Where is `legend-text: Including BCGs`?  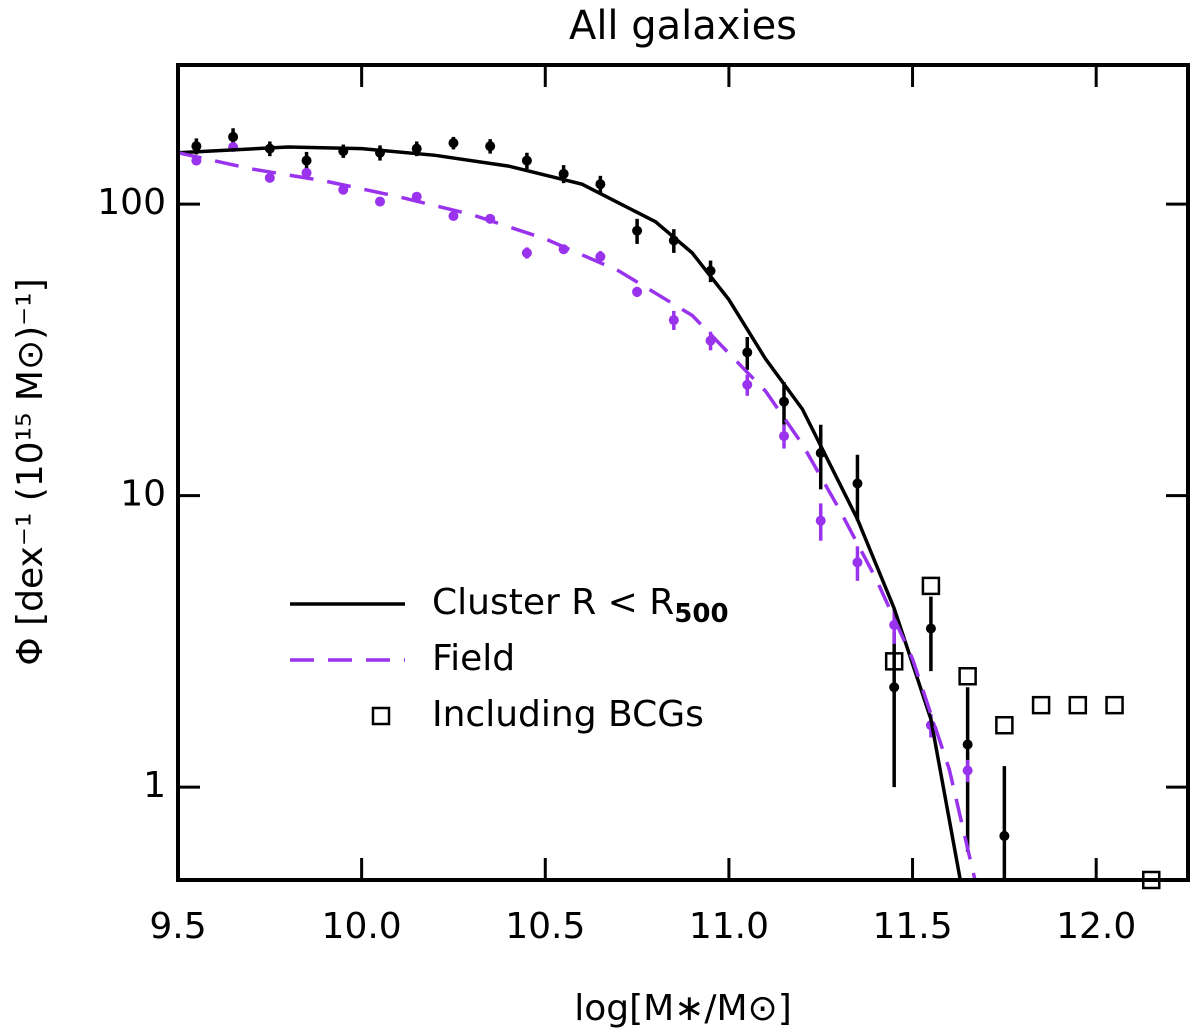
legend-text: Including BCGs is located at coordinates (568, 714).